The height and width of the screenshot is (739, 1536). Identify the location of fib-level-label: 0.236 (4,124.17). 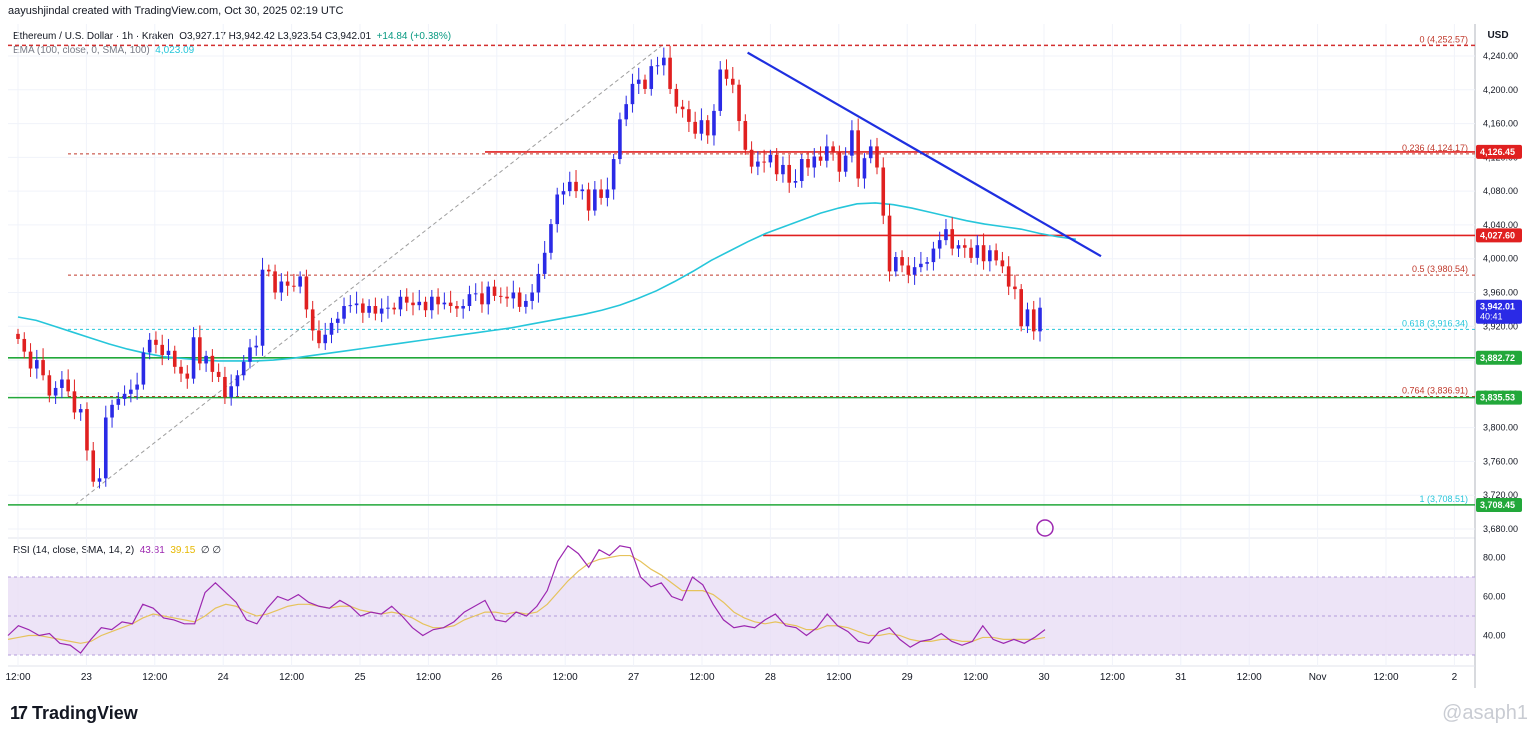
(1435, 148).